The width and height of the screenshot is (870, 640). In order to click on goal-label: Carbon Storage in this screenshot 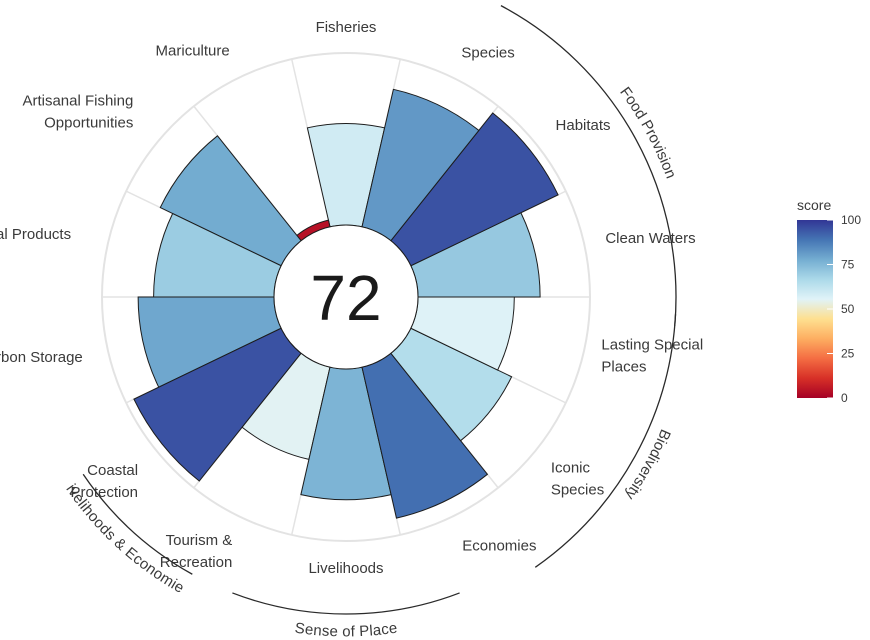, I will do `click(41, 357)`.